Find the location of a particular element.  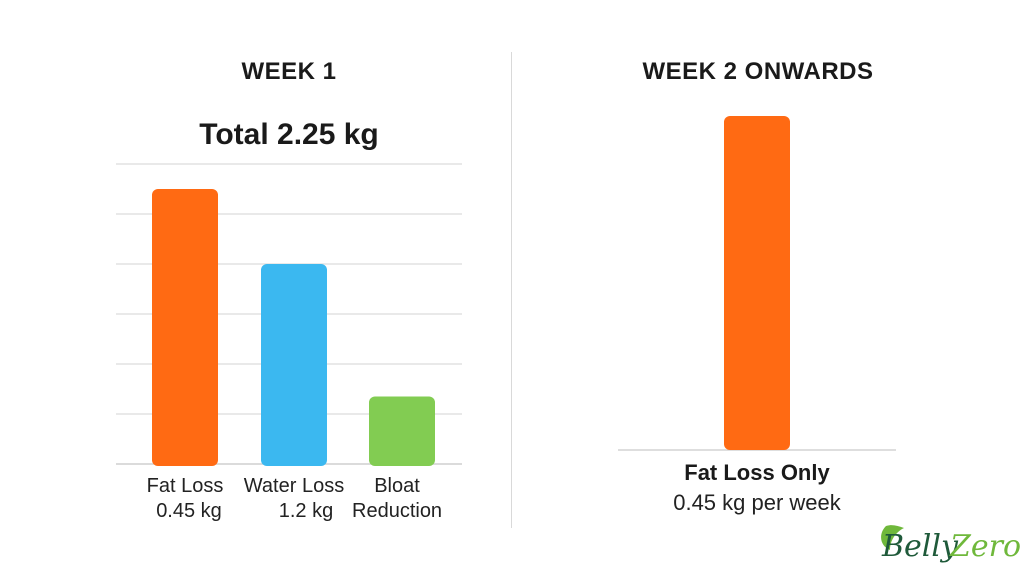

week1-cat-fat-loss-value: 0.45 kg is located at coordinates (189, 511).